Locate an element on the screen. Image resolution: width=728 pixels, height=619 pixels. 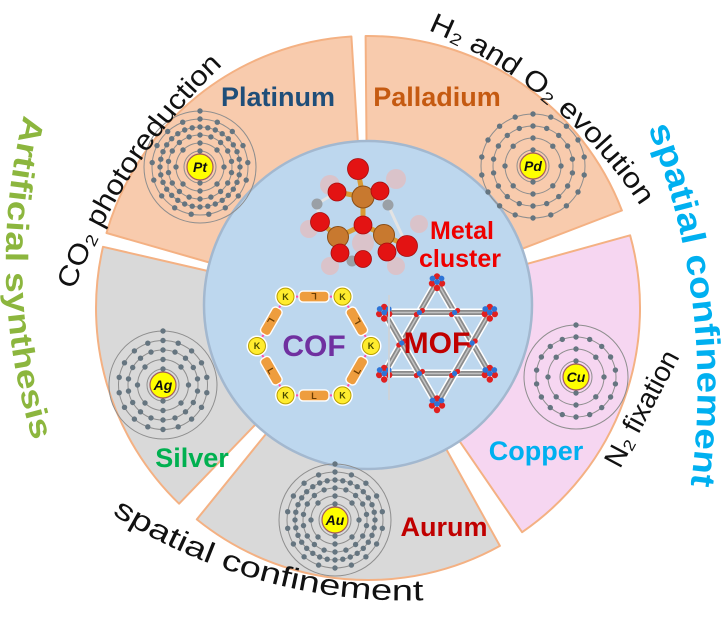
element-symbol: Pd is located at coordinates (533, 166).